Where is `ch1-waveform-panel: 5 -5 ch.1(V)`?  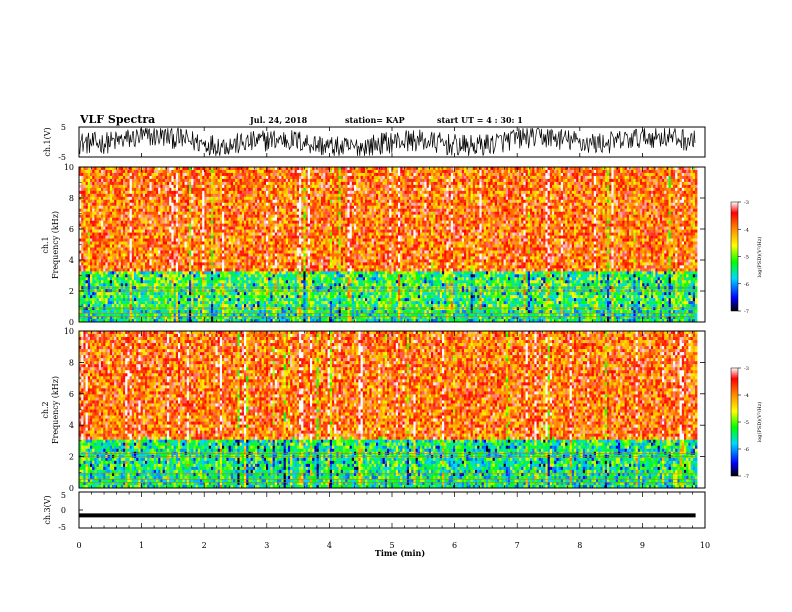
ch1-waveform-panel: 5 -5 ch.1(V) is located at coordinates (374, 142).